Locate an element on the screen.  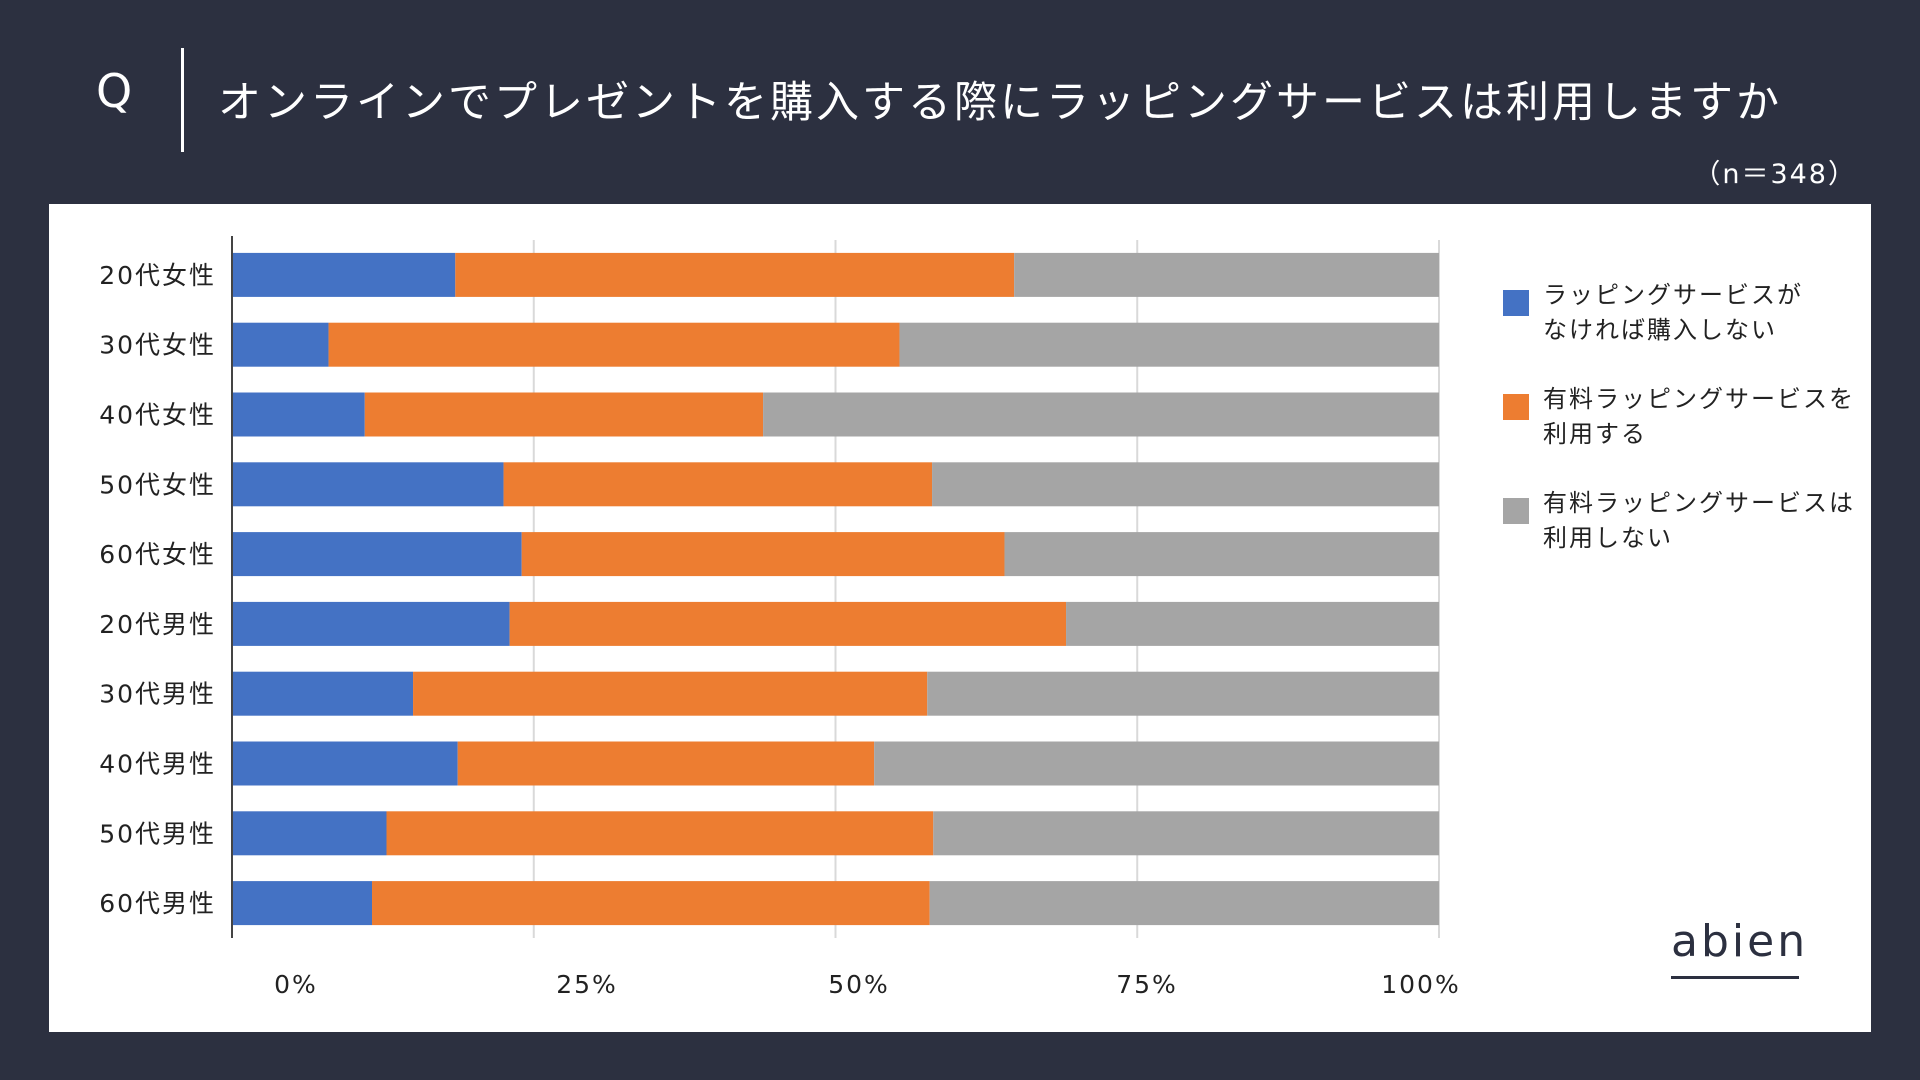
x-tick-label: 50% is located at coordinates (859, 984).